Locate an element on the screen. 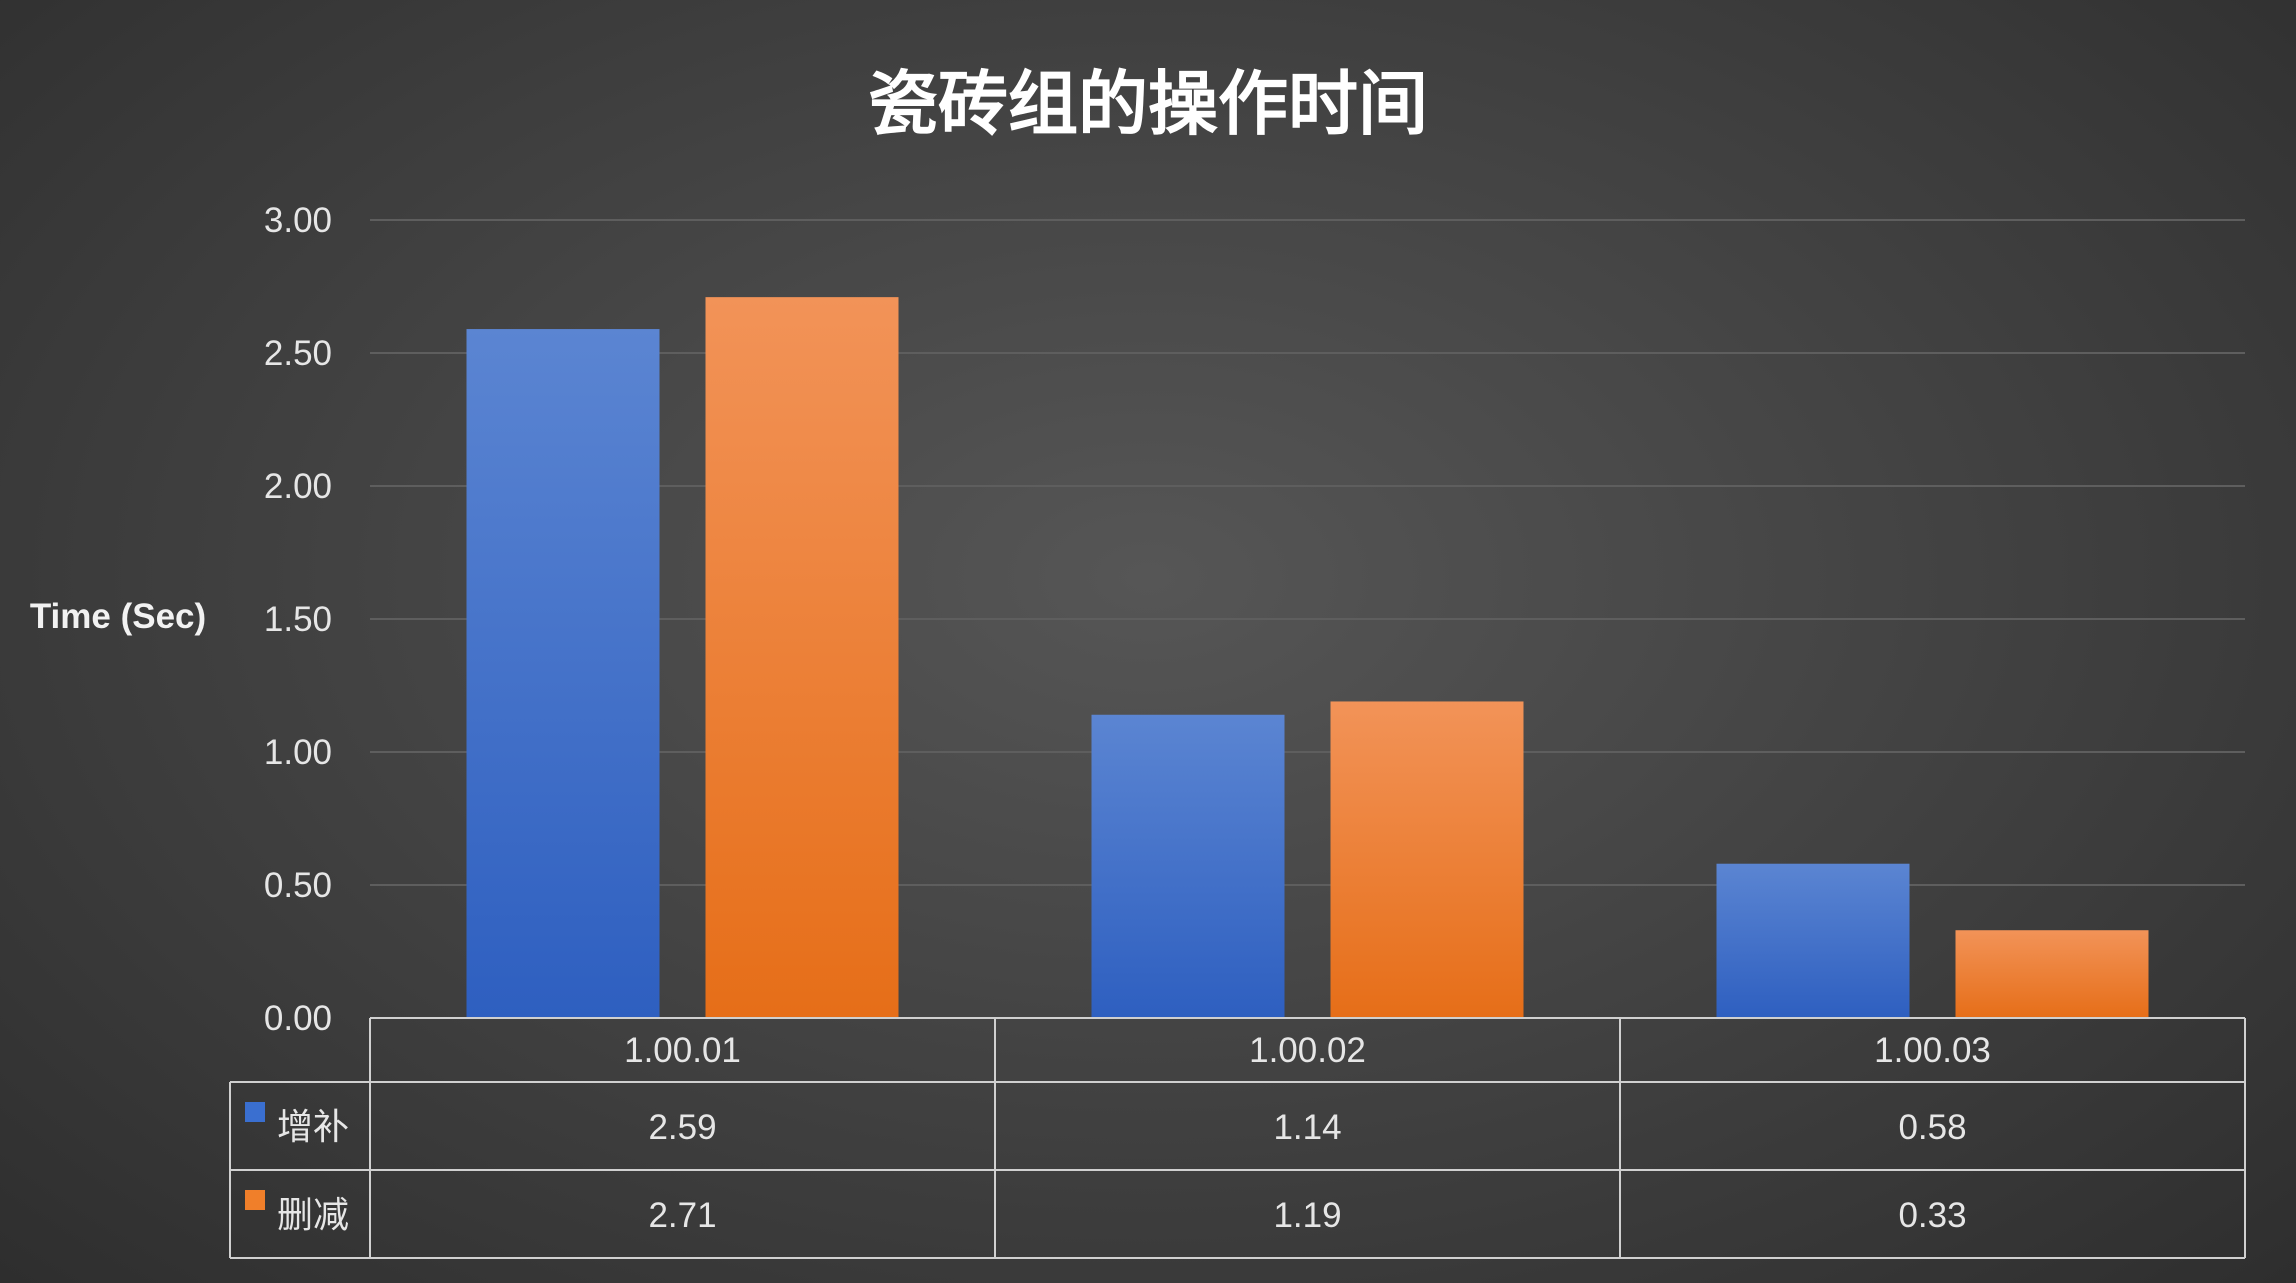 Image resolution: width=2296 pixels, height=1283 pixels. data-label: 1.19 is located at coordinates (1307, 1215).